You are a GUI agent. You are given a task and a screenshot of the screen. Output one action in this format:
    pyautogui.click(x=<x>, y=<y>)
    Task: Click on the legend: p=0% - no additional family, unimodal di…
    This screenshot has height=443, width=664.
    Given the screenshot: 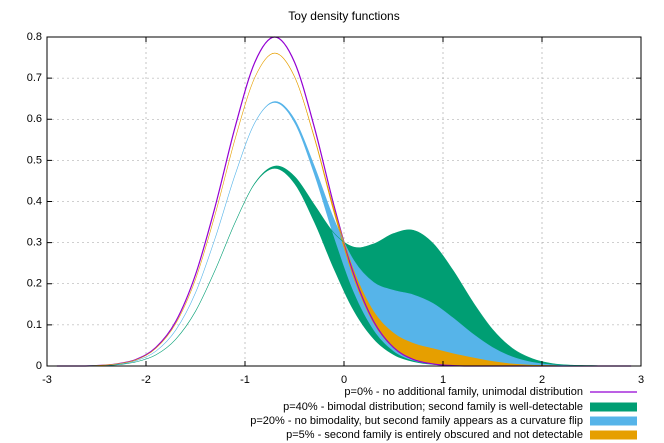 What is the action you would take?
    pyautogui.click(x=443, y=413)
    